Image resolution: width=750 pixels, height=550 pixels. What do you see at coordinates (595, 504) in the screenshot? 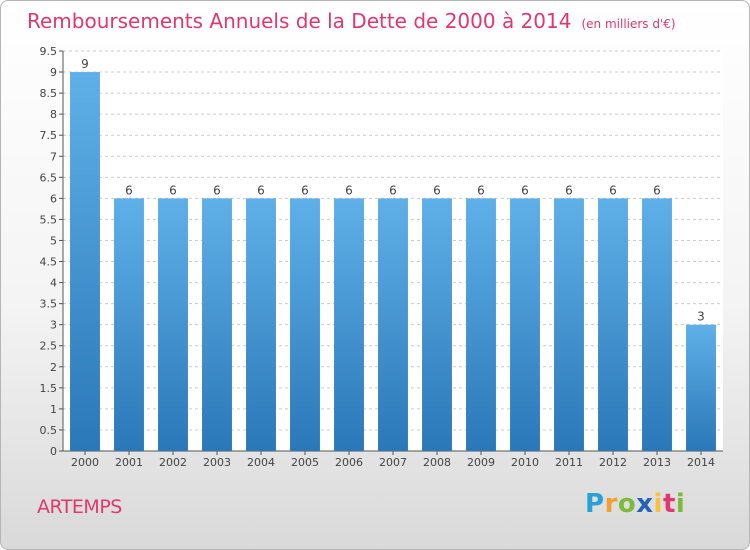
I see `logo-letter: P` at bounding box center [595, 504].